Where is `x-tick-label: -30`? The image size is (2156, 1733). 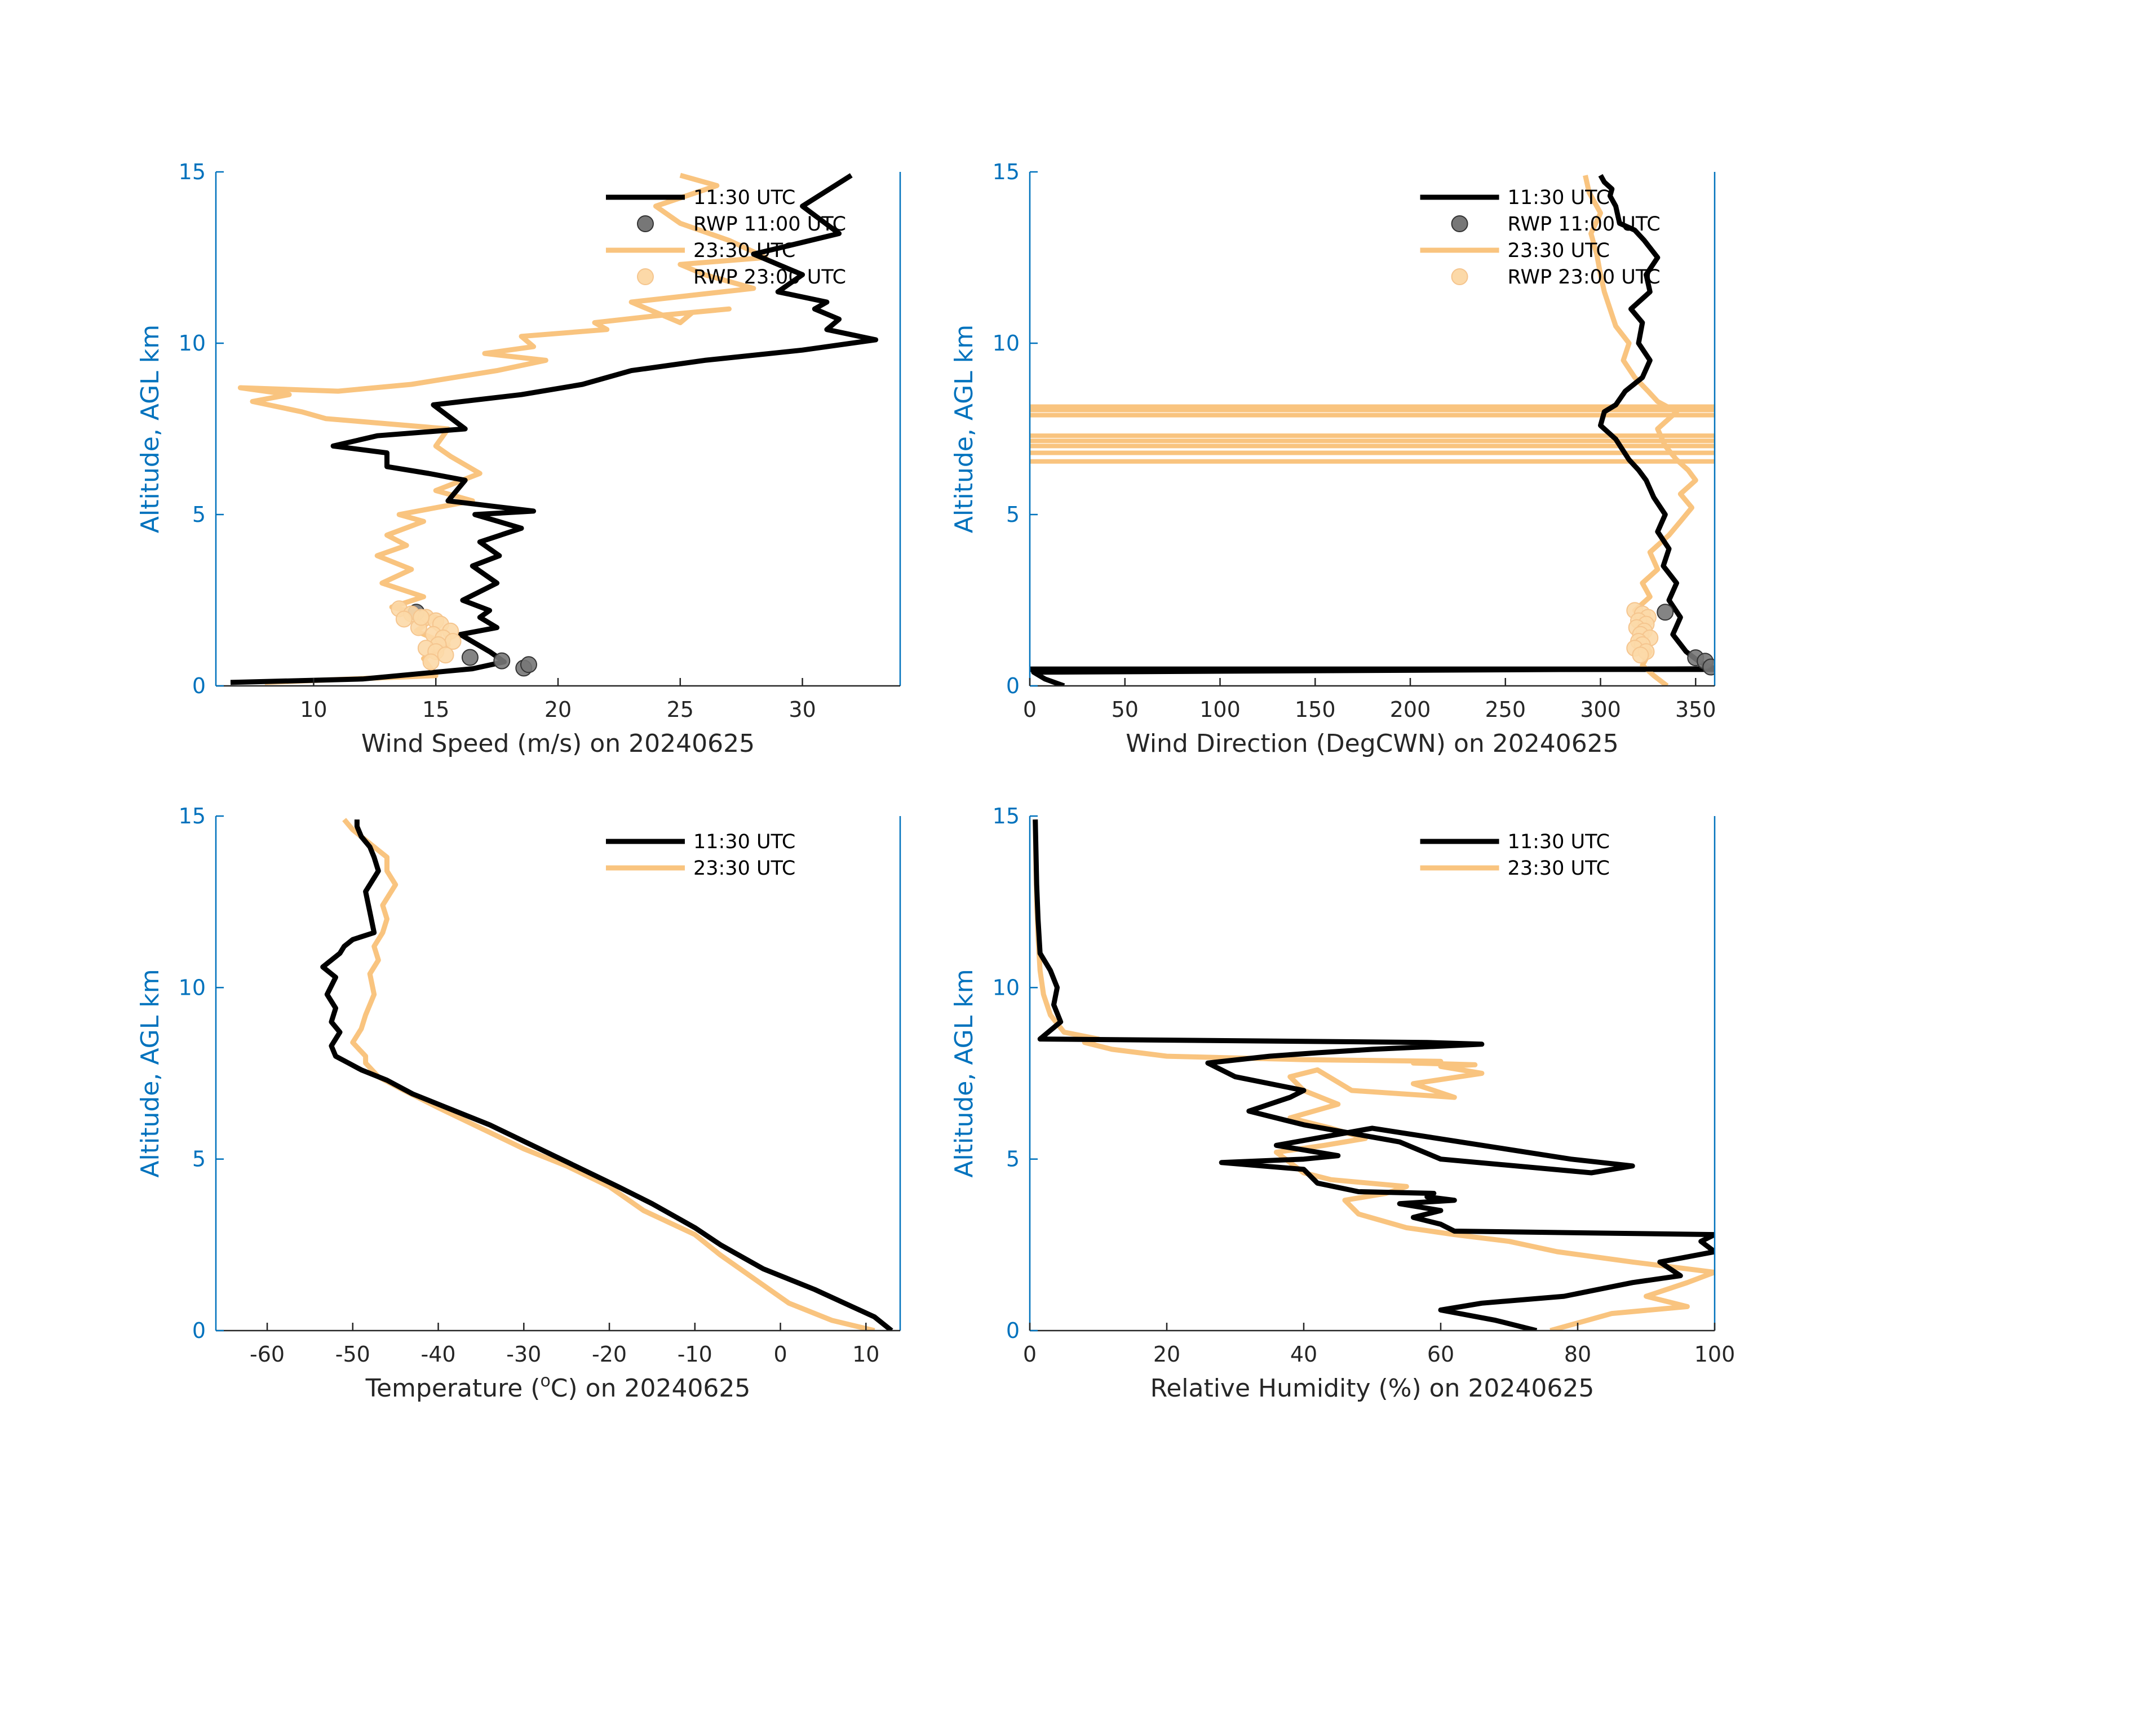
x-tick-label: -30 is located at coordinates (523, 1354).